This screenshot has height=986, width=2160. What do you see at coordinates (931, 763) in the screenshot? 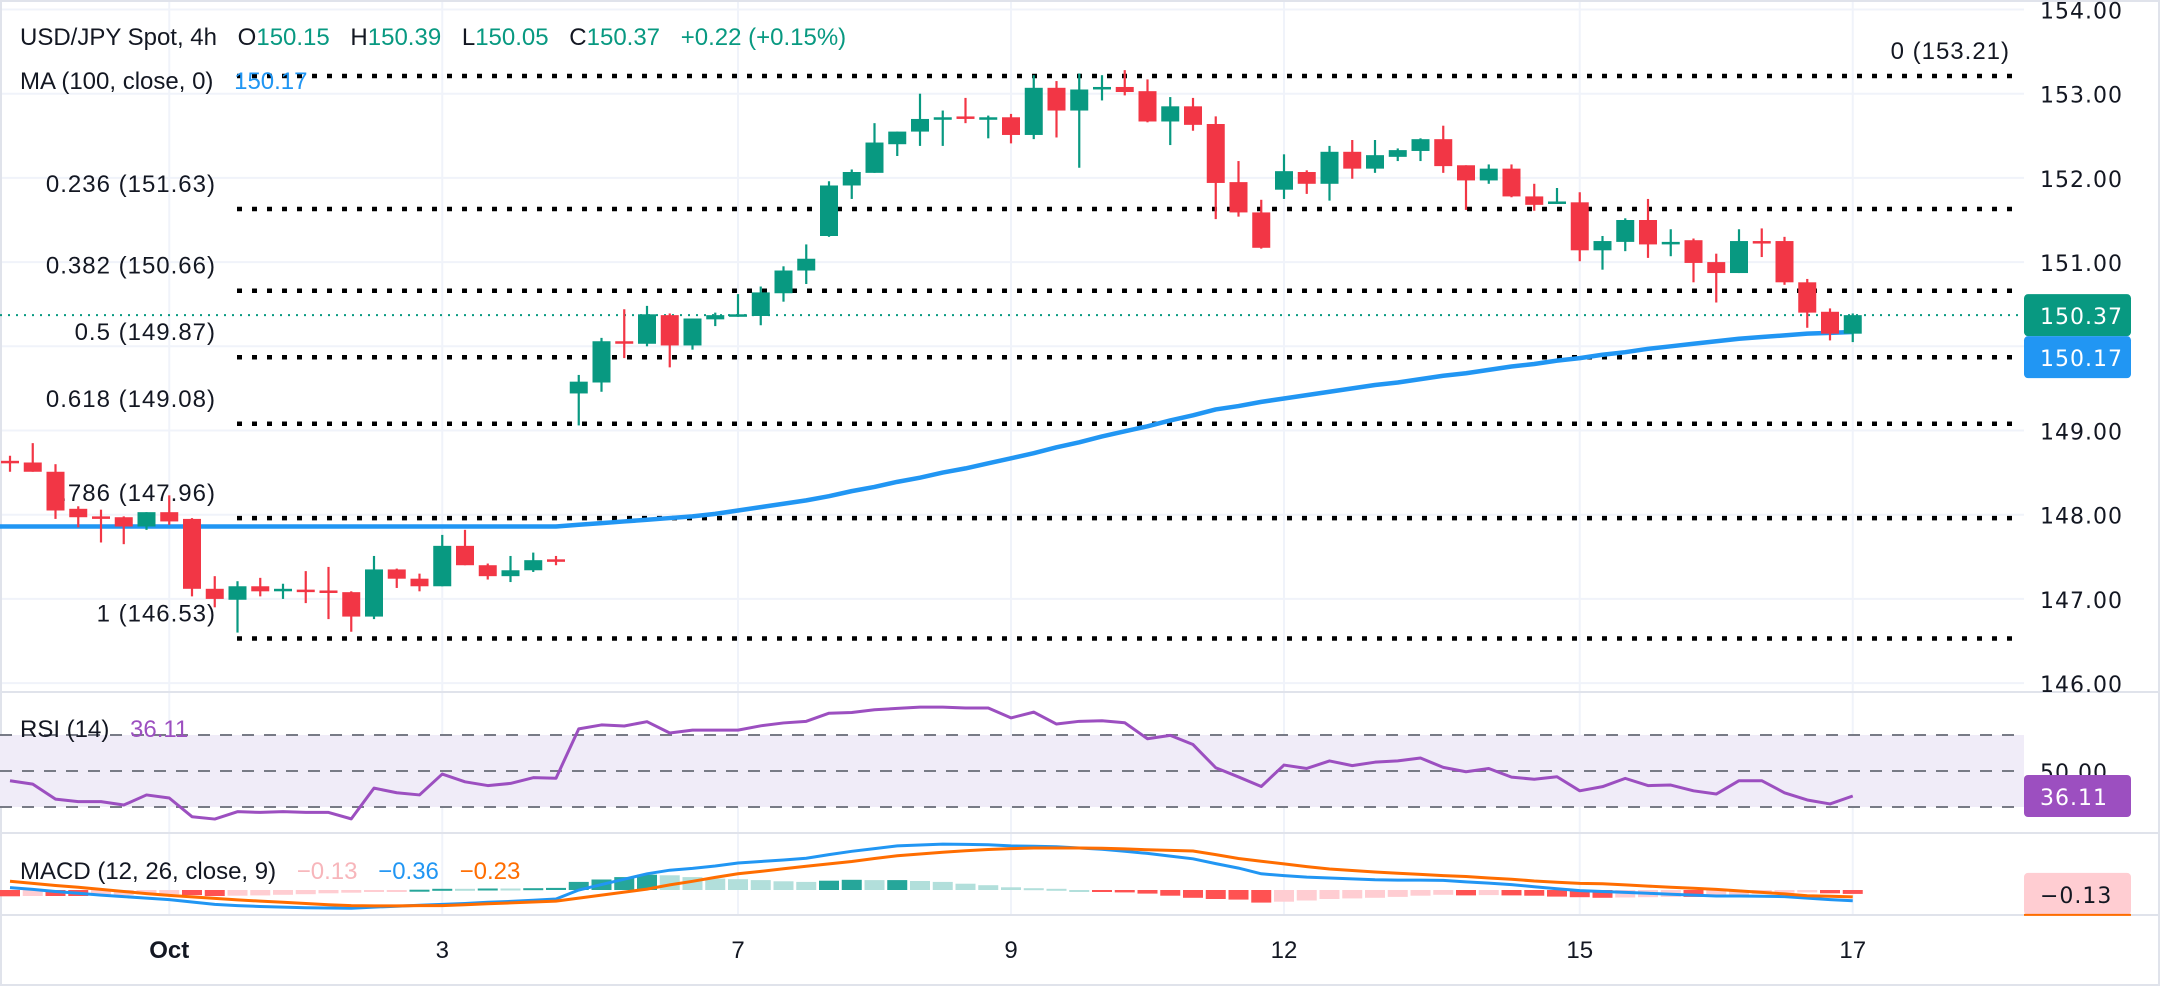
I see `rsi-line` at bounding box center [931, 763].